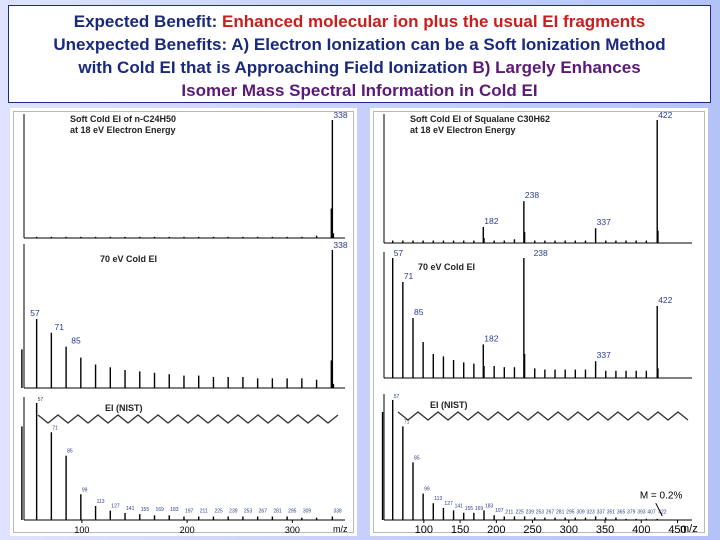  What do you see at coordinates (677, 530) in the screenshot?
I see `x-tick-label: 450` at bounding box center [677, 530].